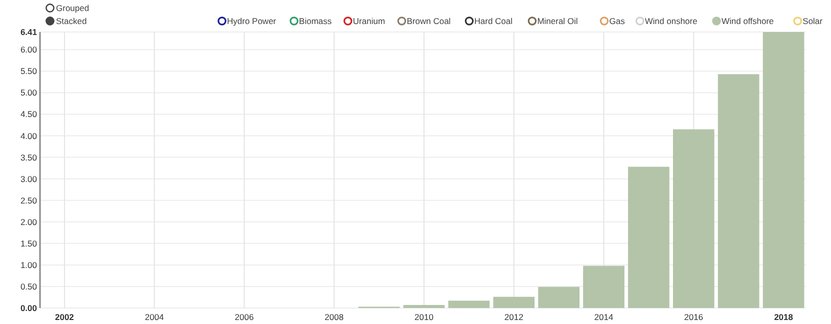  What do you see at coordinates (617, 21) in the screenshot?
I see `legend-label: Gas` at bounding box center [617, 21].